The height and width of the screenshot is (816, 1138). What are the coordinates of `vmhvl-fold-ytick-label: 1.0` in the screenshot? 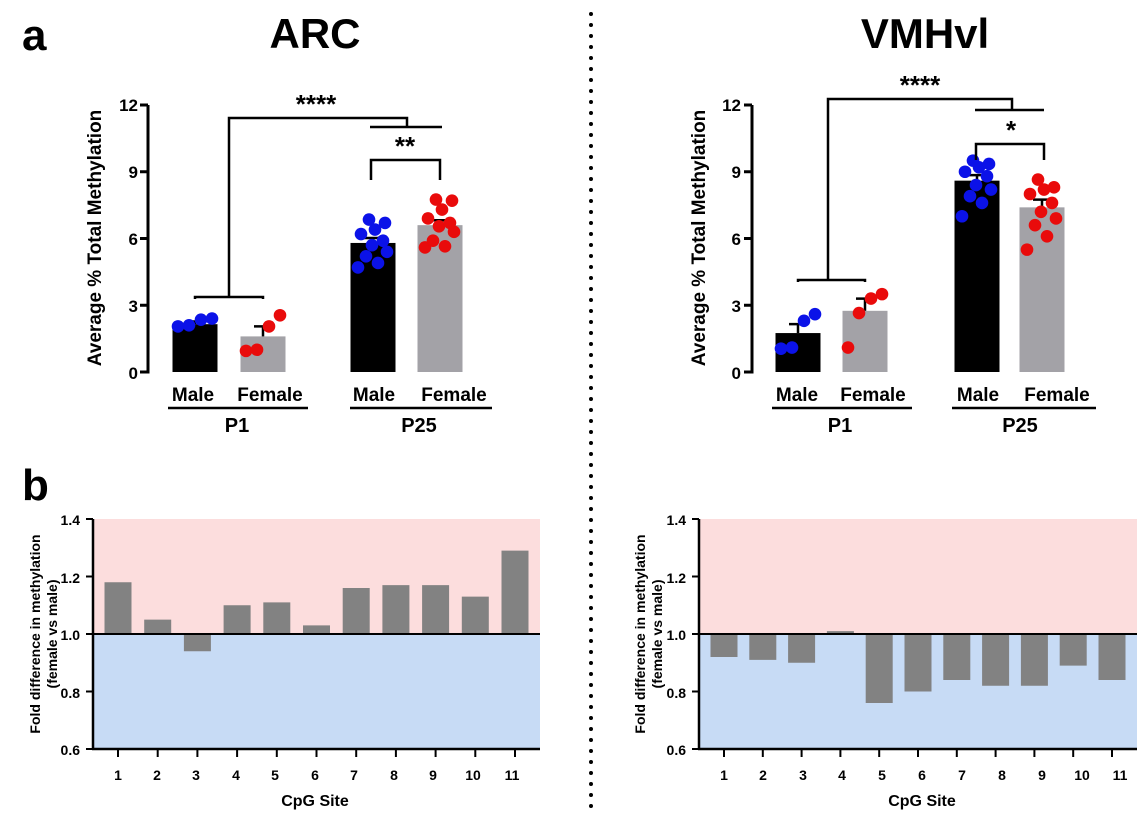 It's located at (677, 635).